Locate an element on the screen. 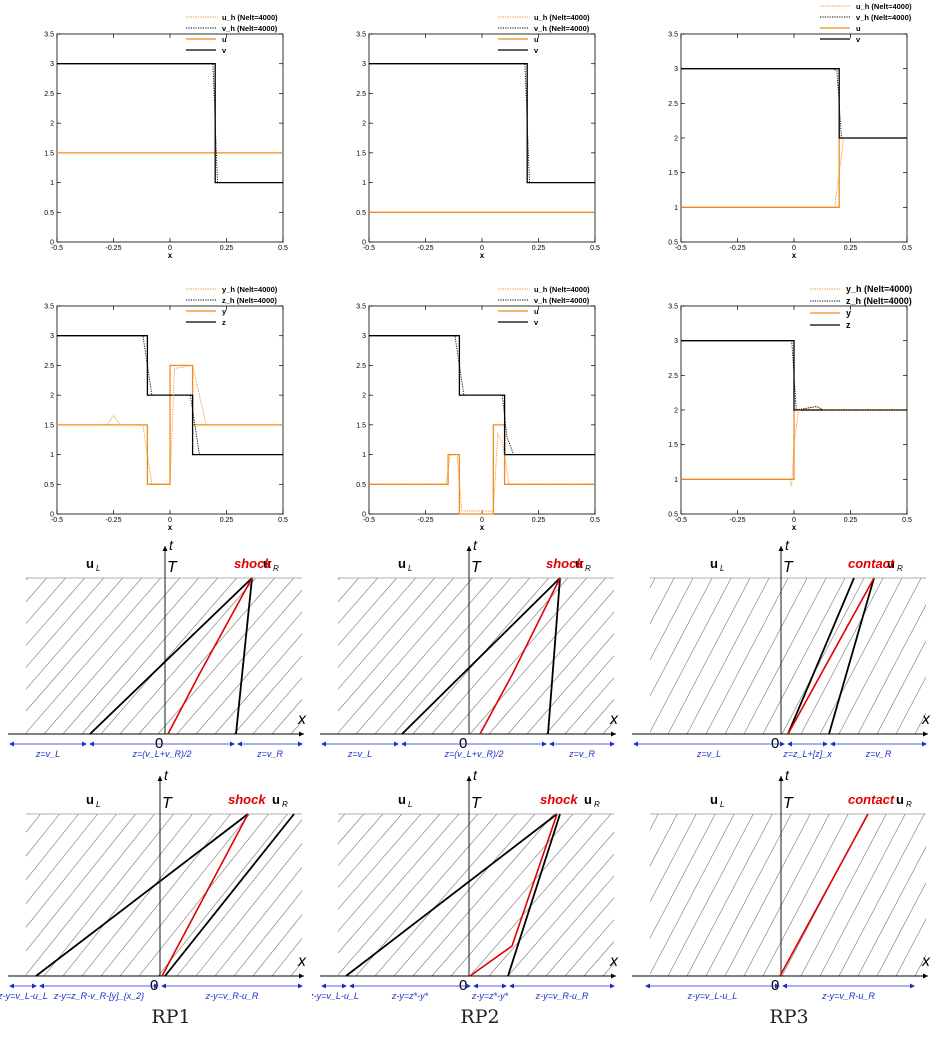 The height and width of the screenshot is (1042, 938). x-tick-label: 0.5 is located at coordinates (595, 520).